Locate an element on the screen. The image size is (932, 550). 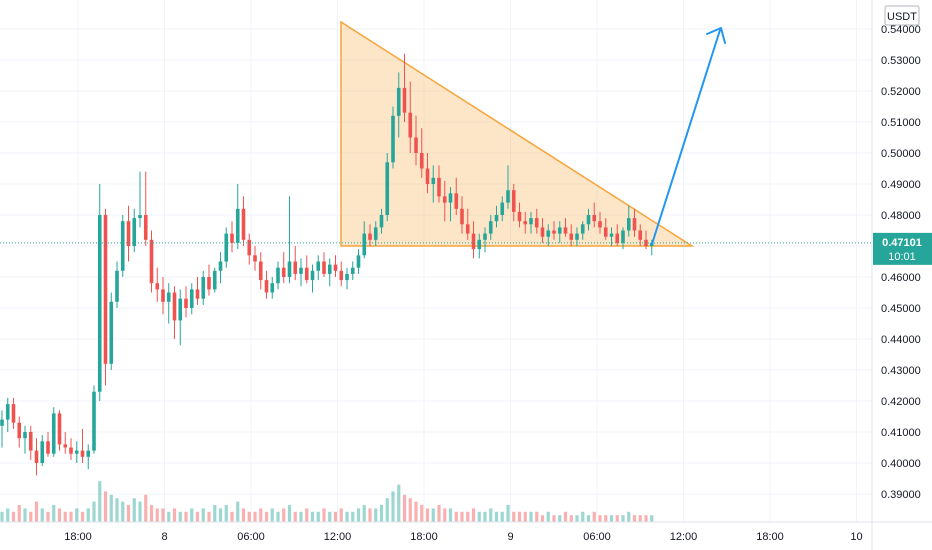
price-tick-label: 0.45000 is located at coordinates (901, 309).